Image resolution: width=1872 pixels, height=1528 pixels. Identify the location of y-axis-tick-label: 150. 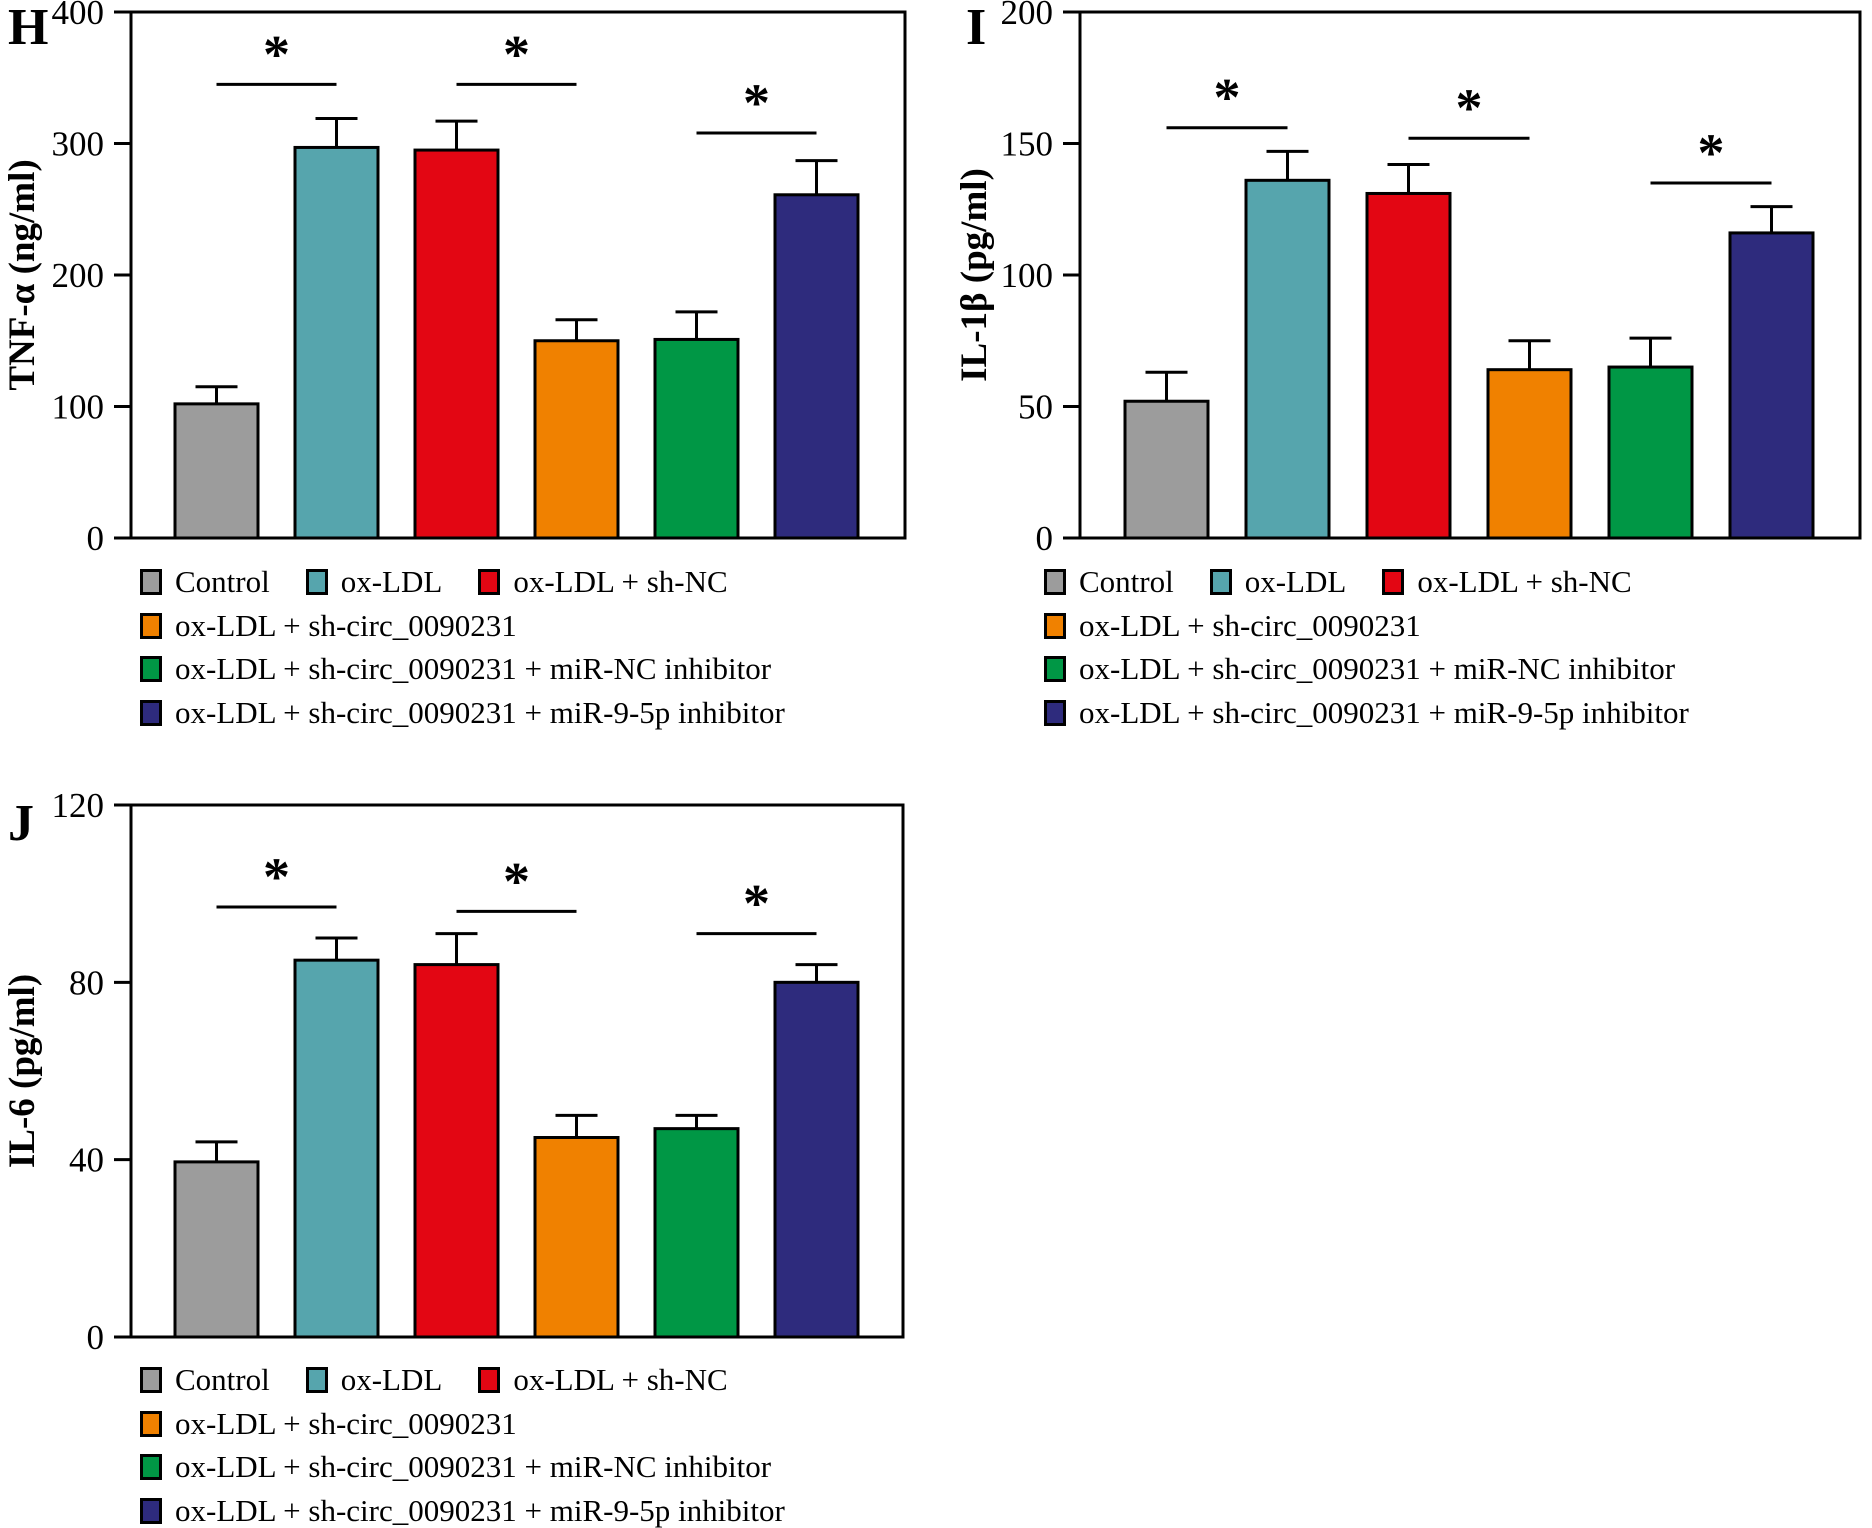
(1027, 144).